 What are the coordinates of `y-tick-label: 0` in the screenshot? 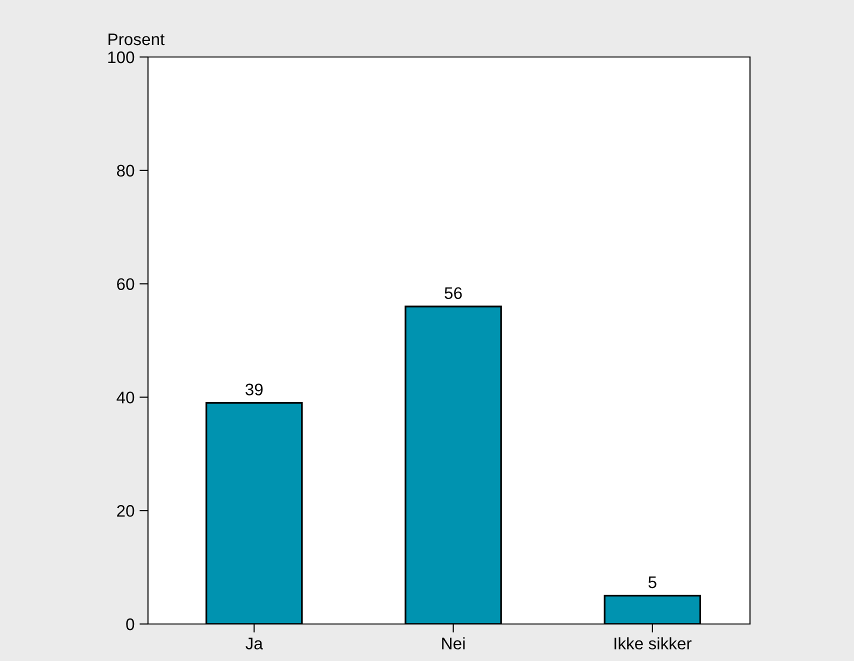 It's located at (130, 624).